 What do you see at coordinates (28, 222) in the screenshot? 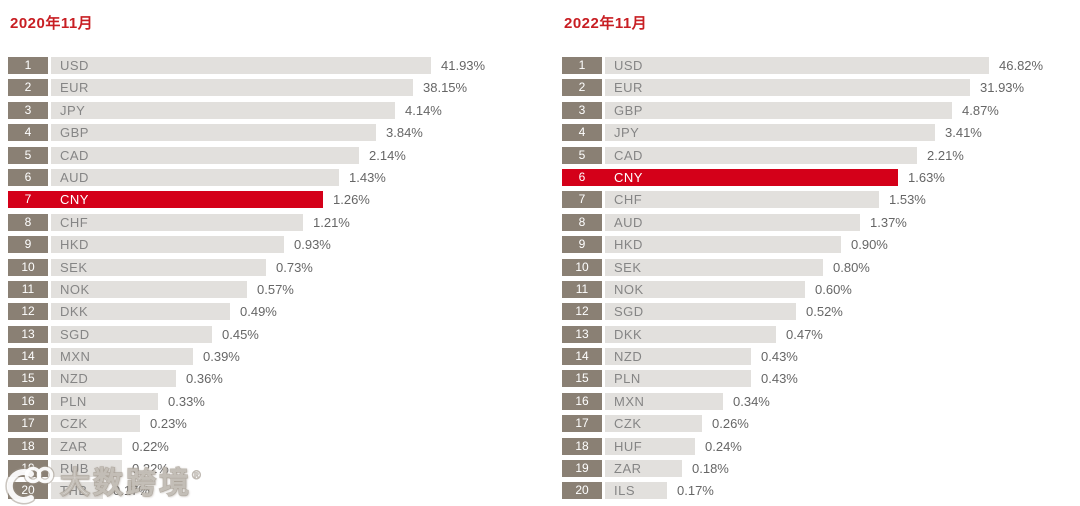
I see `rank-badge: 8` at bounding box center [28, 222].